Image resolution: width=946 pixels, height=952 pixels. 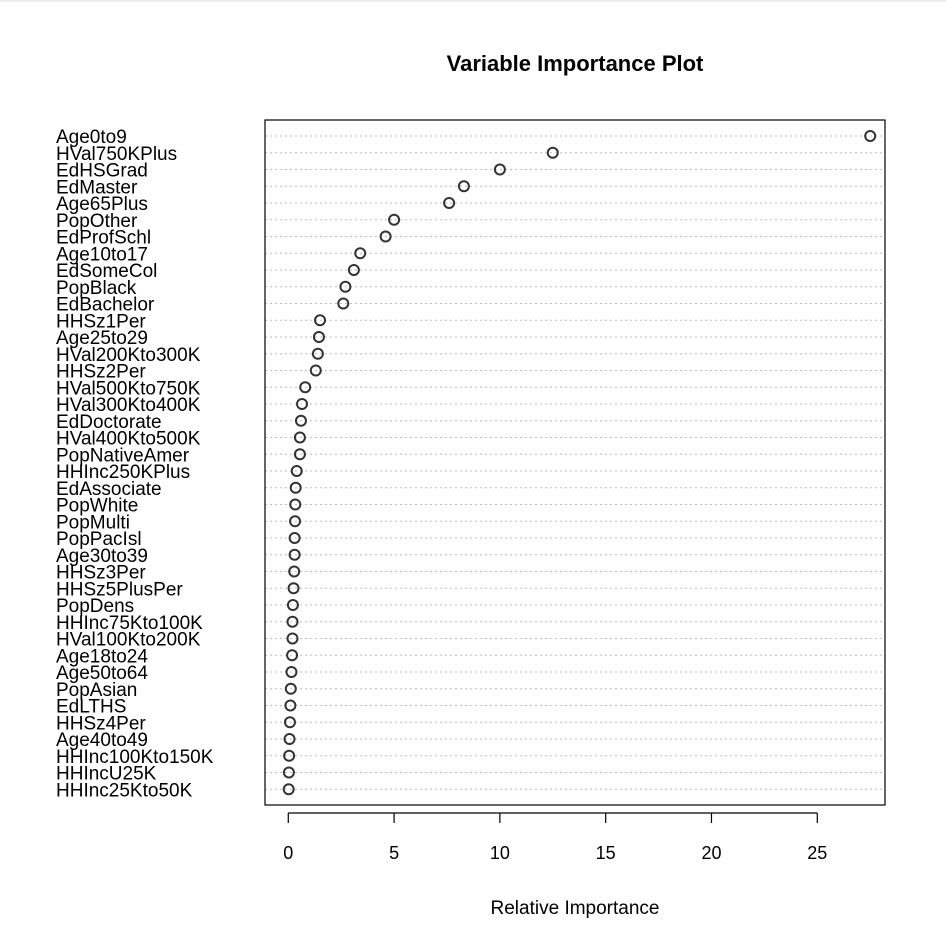 What do you see at coordinates (91, 137) in the screenshot?
I see `y-tick-label: Age0to9` at bounding box center [91, 137].